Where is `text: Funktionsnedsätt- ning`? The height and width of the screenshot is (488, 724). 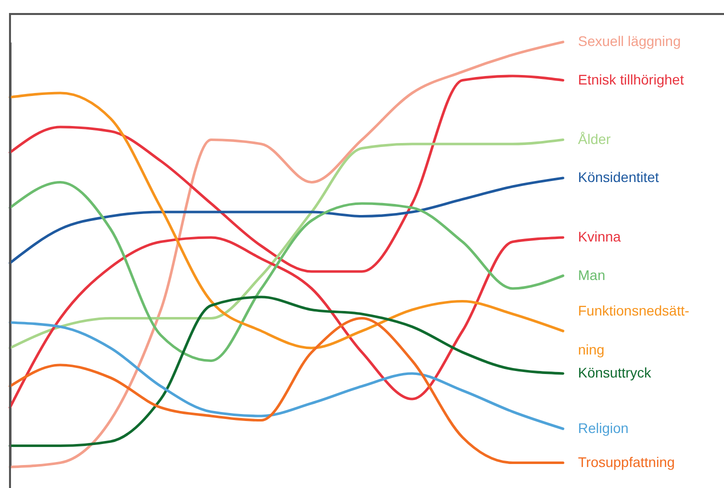
text: Funktionsnedsätt- ning is located at coordinates (634, 330).